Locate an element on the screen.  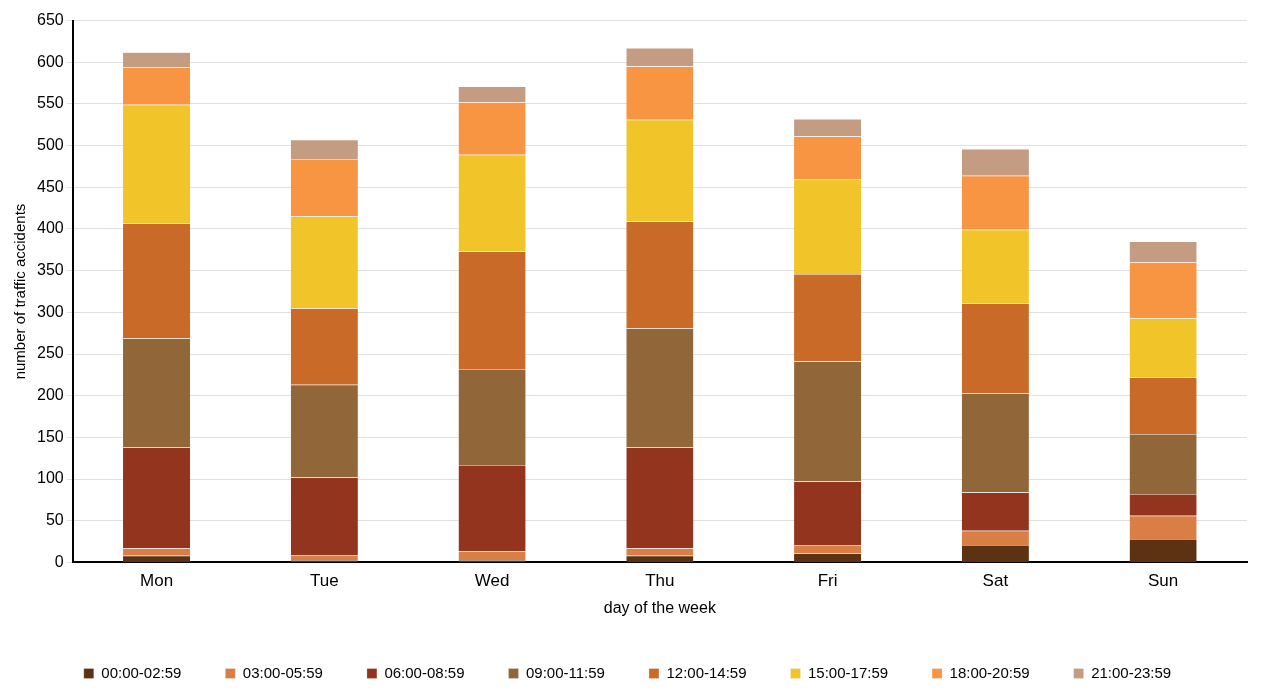
y-tick-label: 650 is located at coordinates (50, 20).